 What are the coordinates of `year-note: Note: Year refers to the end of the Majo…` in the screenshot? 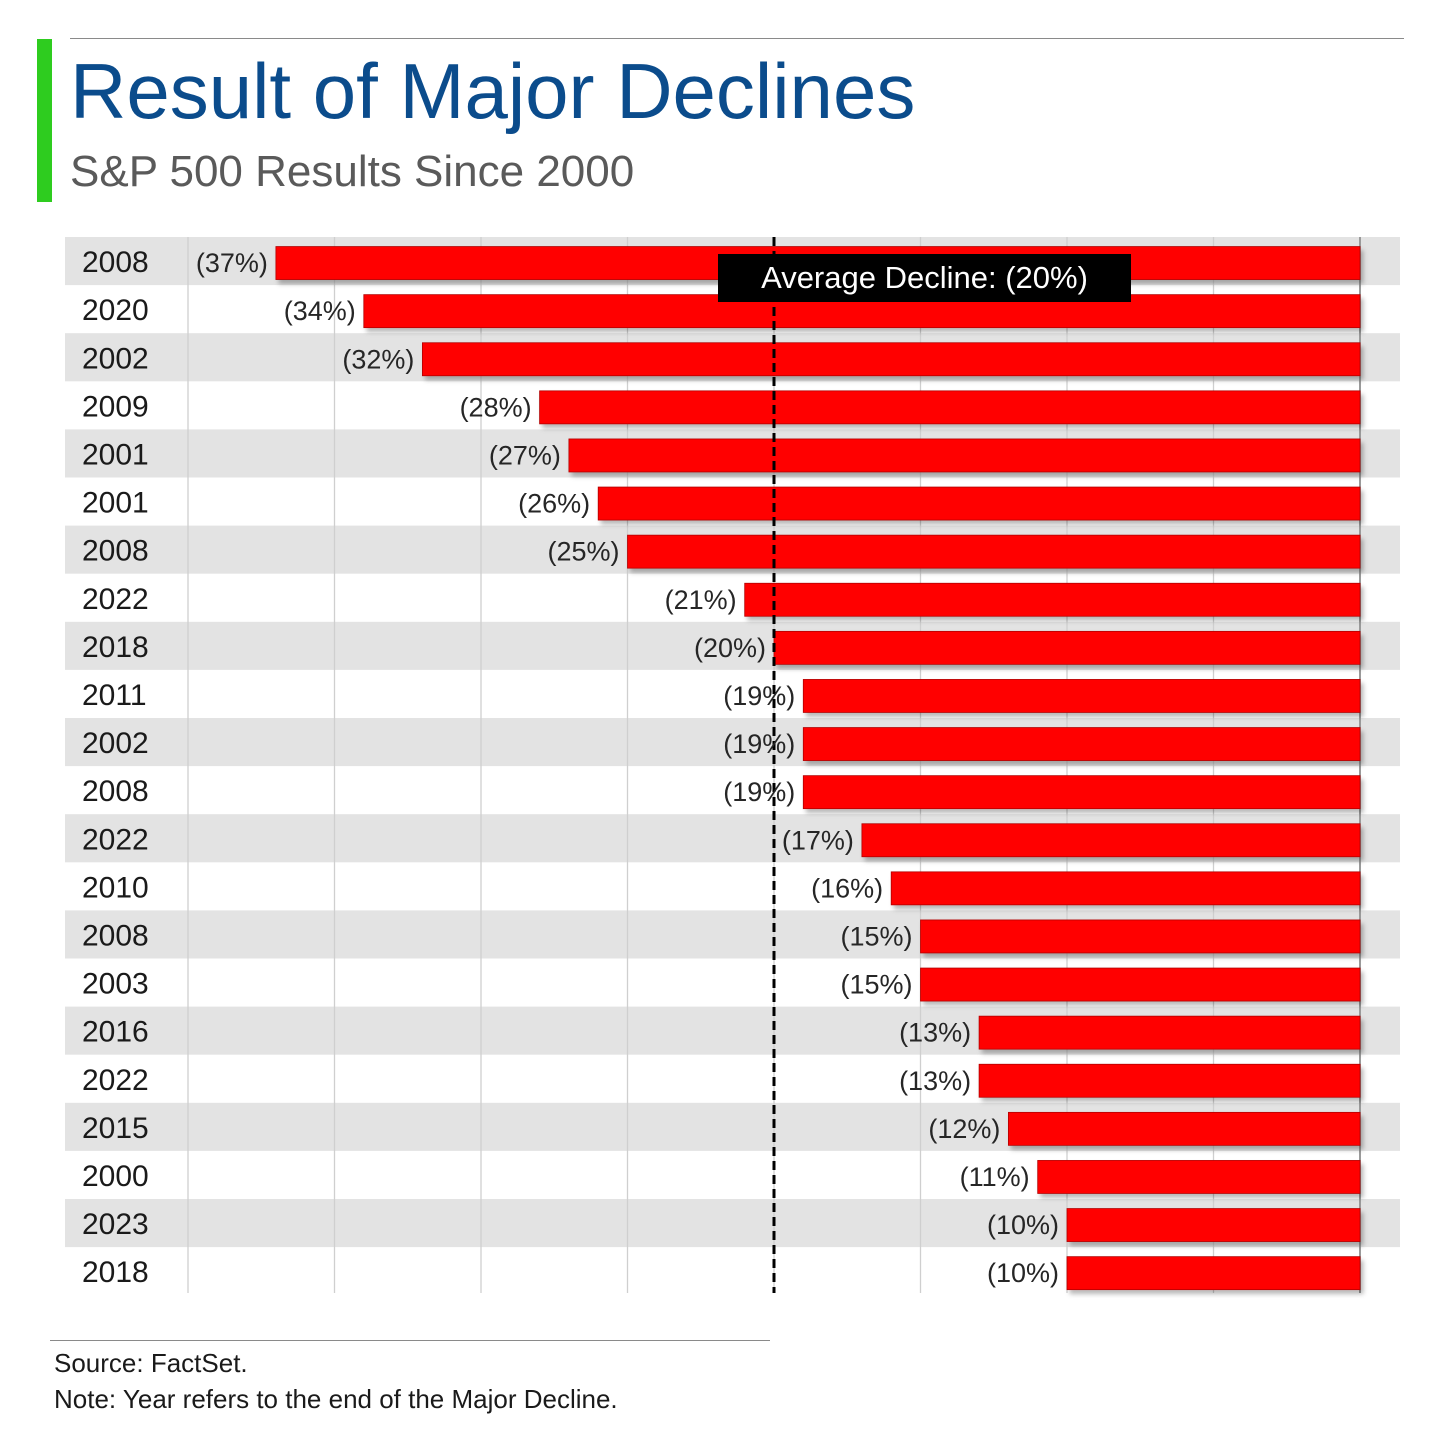 It's located at (336, 1399).